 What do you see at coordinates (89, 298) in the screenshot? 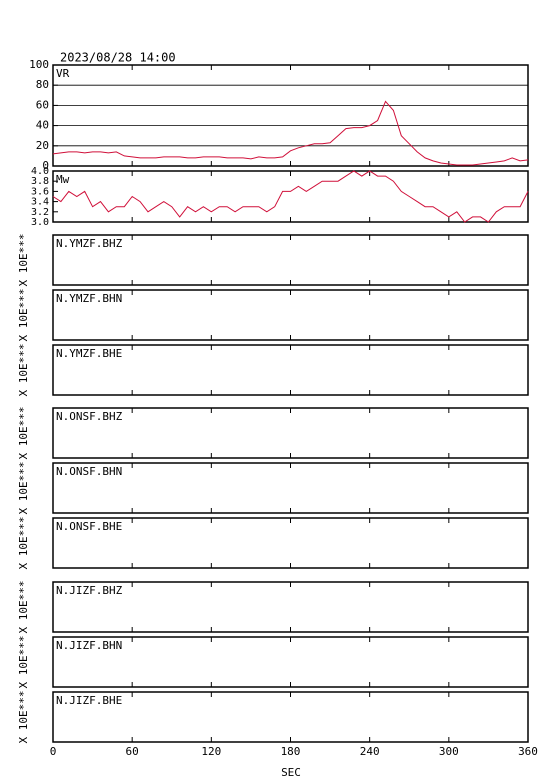
I see `panel-label: N.YMZF.BHN` at bounding box center [89, 298].